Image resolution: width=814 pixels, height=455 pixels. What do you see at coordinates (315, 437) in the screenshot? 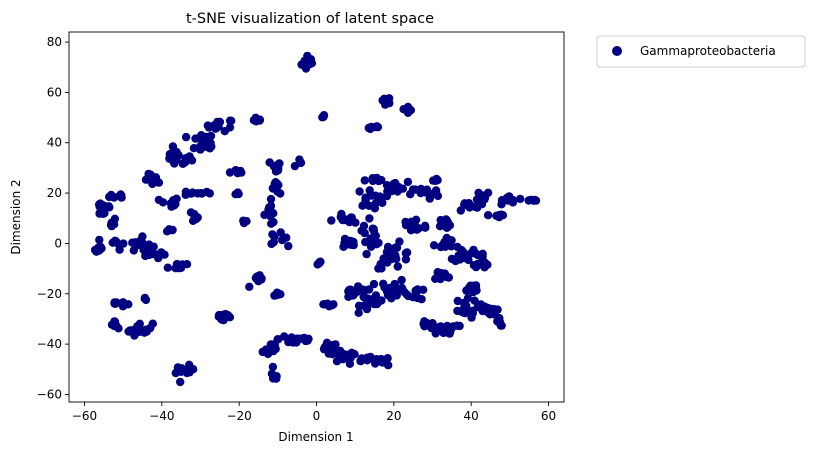
I see `x-axis-title: Dimension 1` at bounding box center [315, 437].